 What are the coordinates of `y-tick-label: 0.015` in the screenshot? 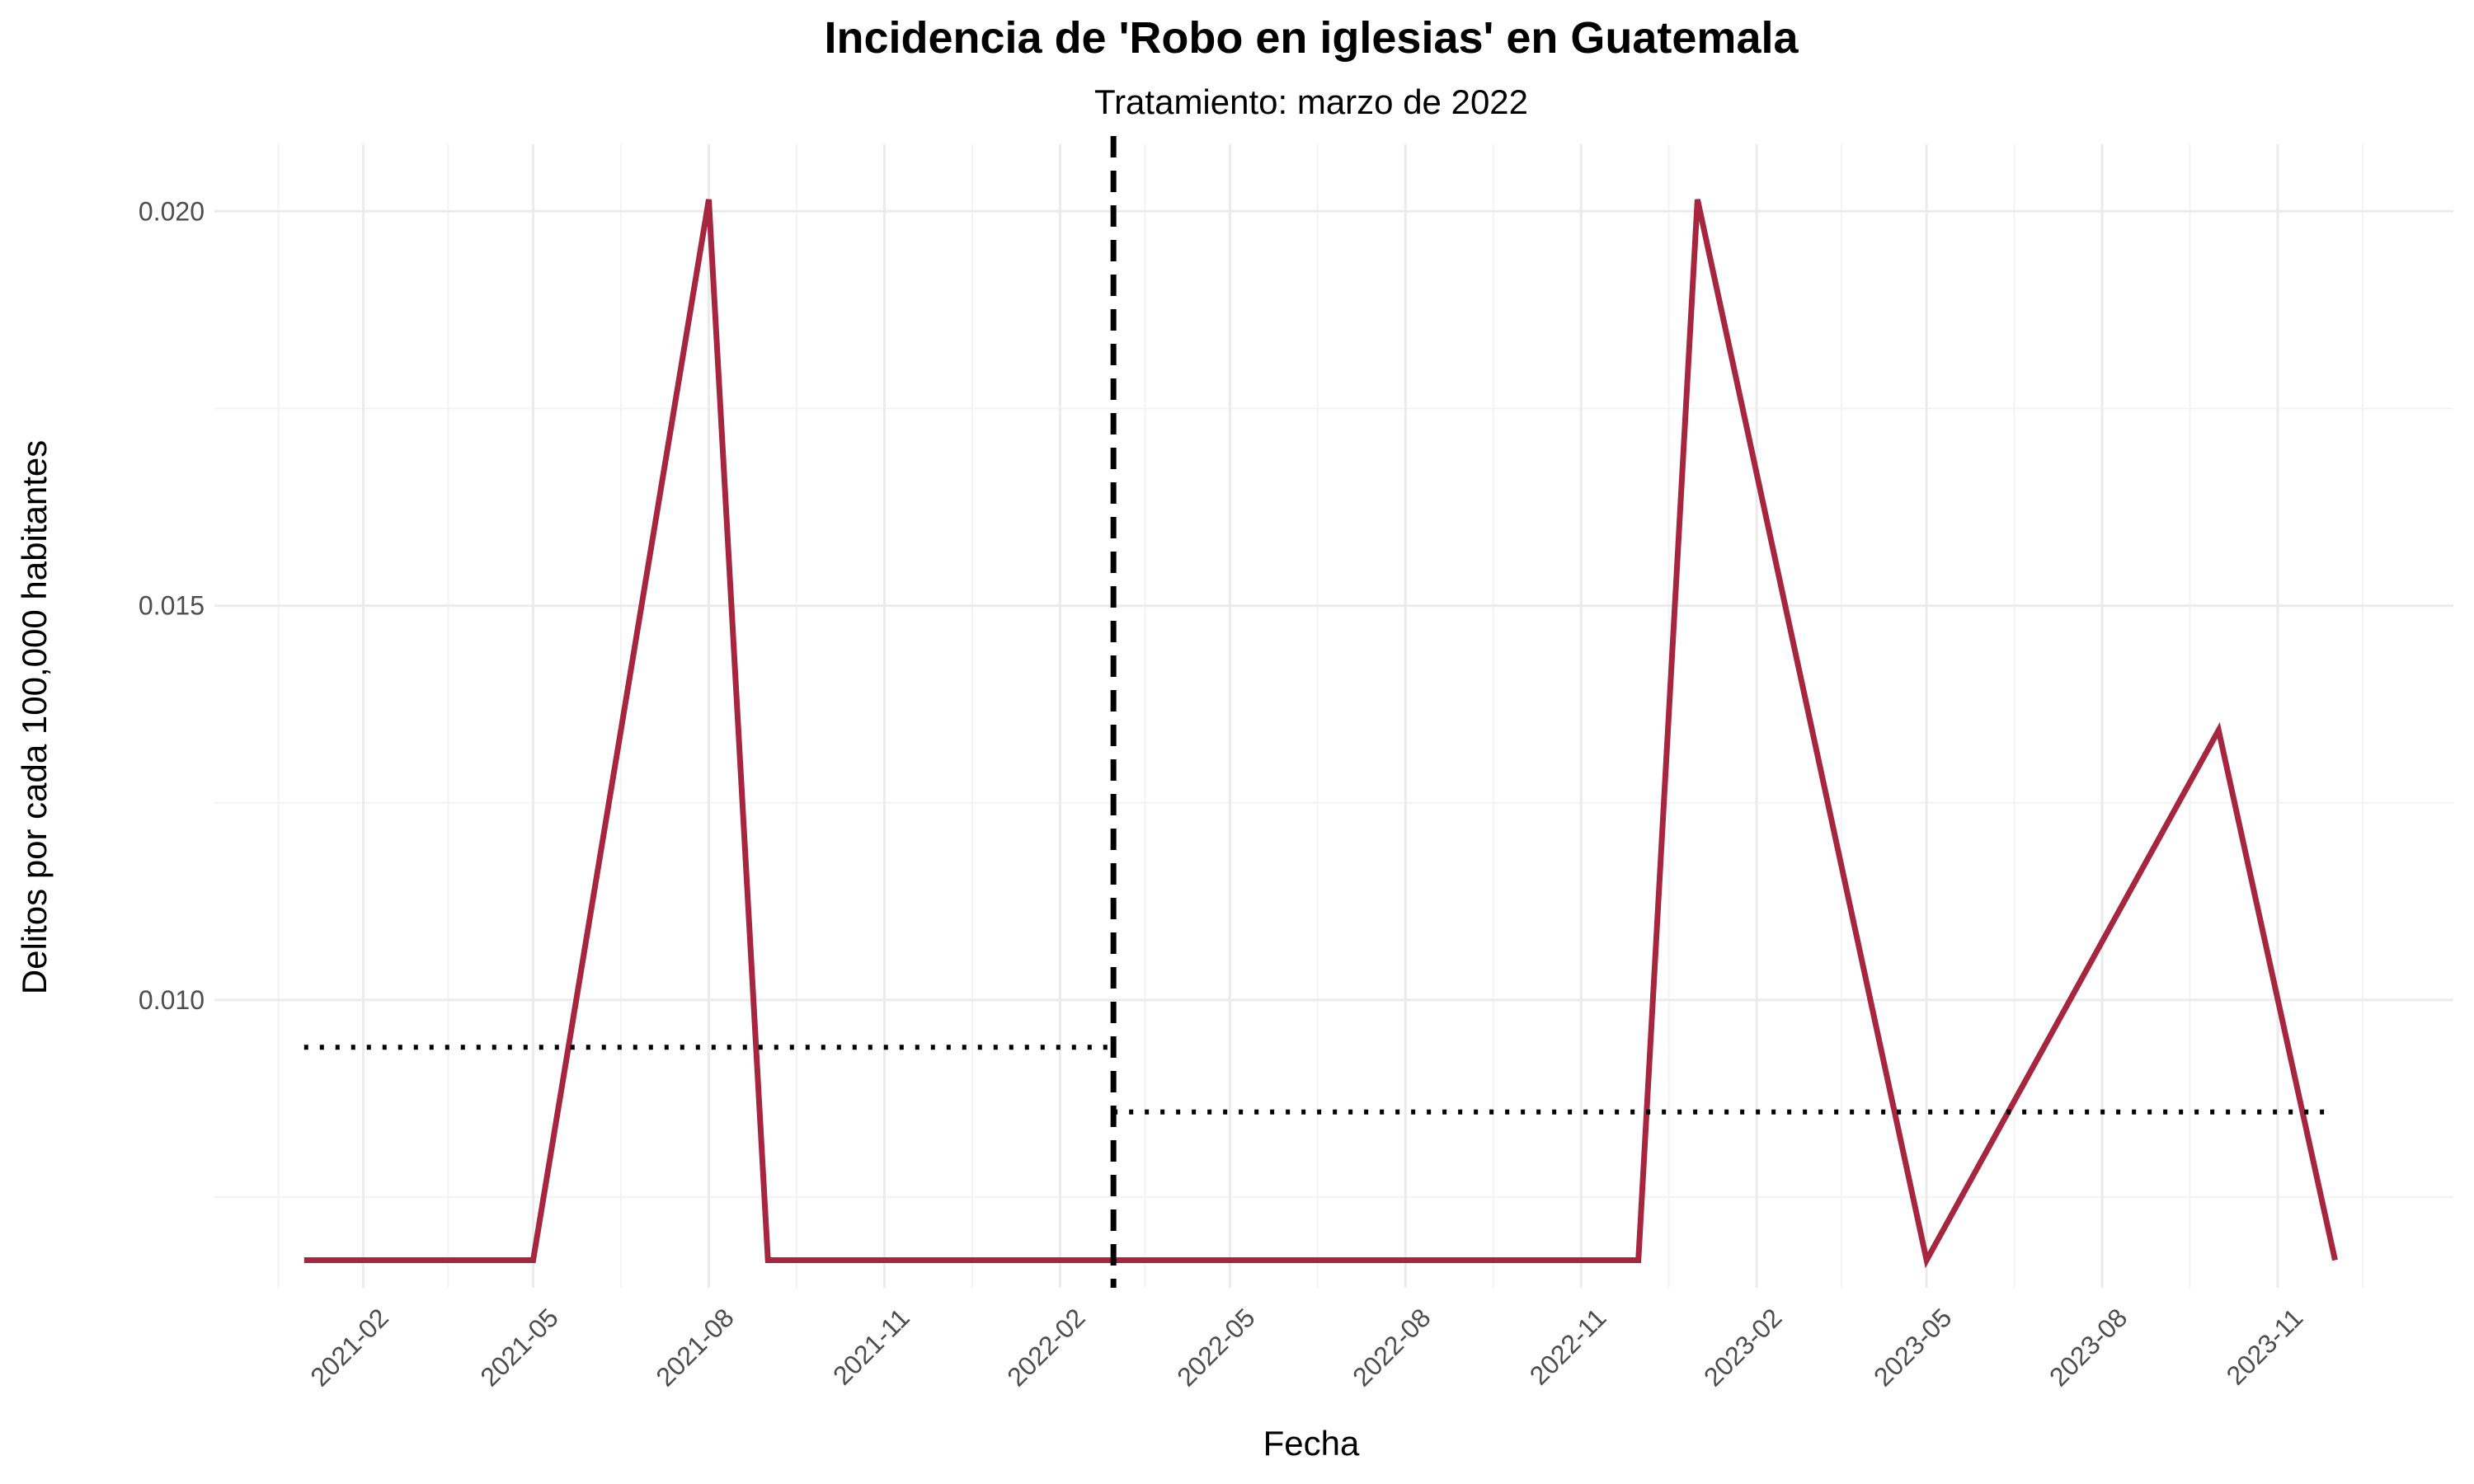 It's located at (172, 606).